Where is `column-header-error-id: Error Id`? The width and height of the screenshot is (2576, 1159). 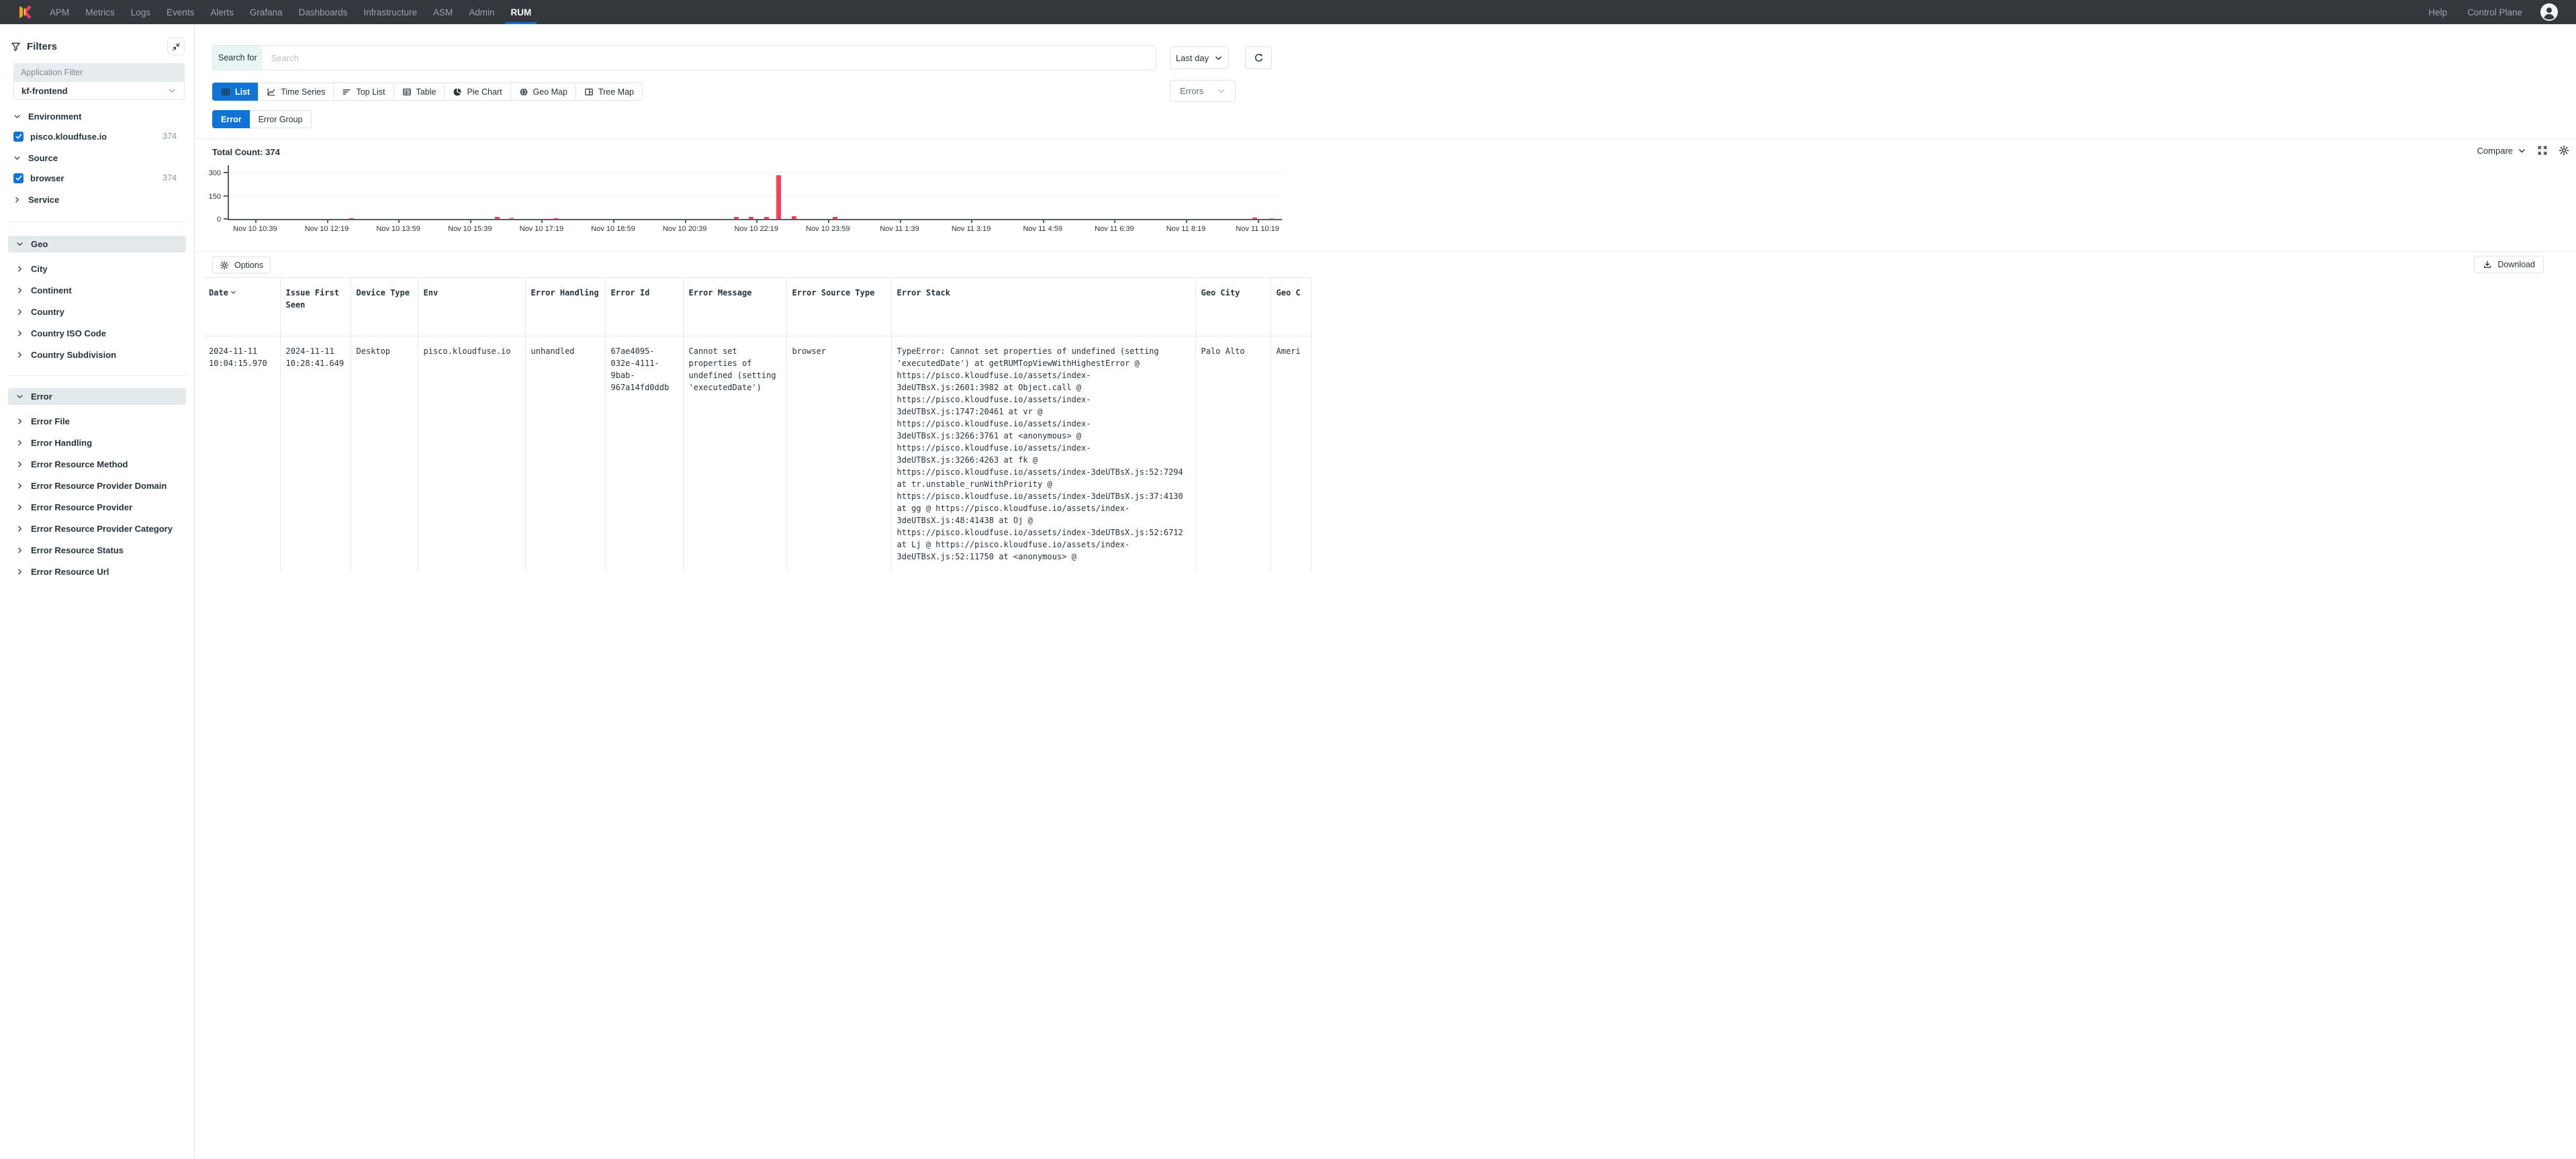 column-header-error-id: Error Id is located at coordinates (644, 306).